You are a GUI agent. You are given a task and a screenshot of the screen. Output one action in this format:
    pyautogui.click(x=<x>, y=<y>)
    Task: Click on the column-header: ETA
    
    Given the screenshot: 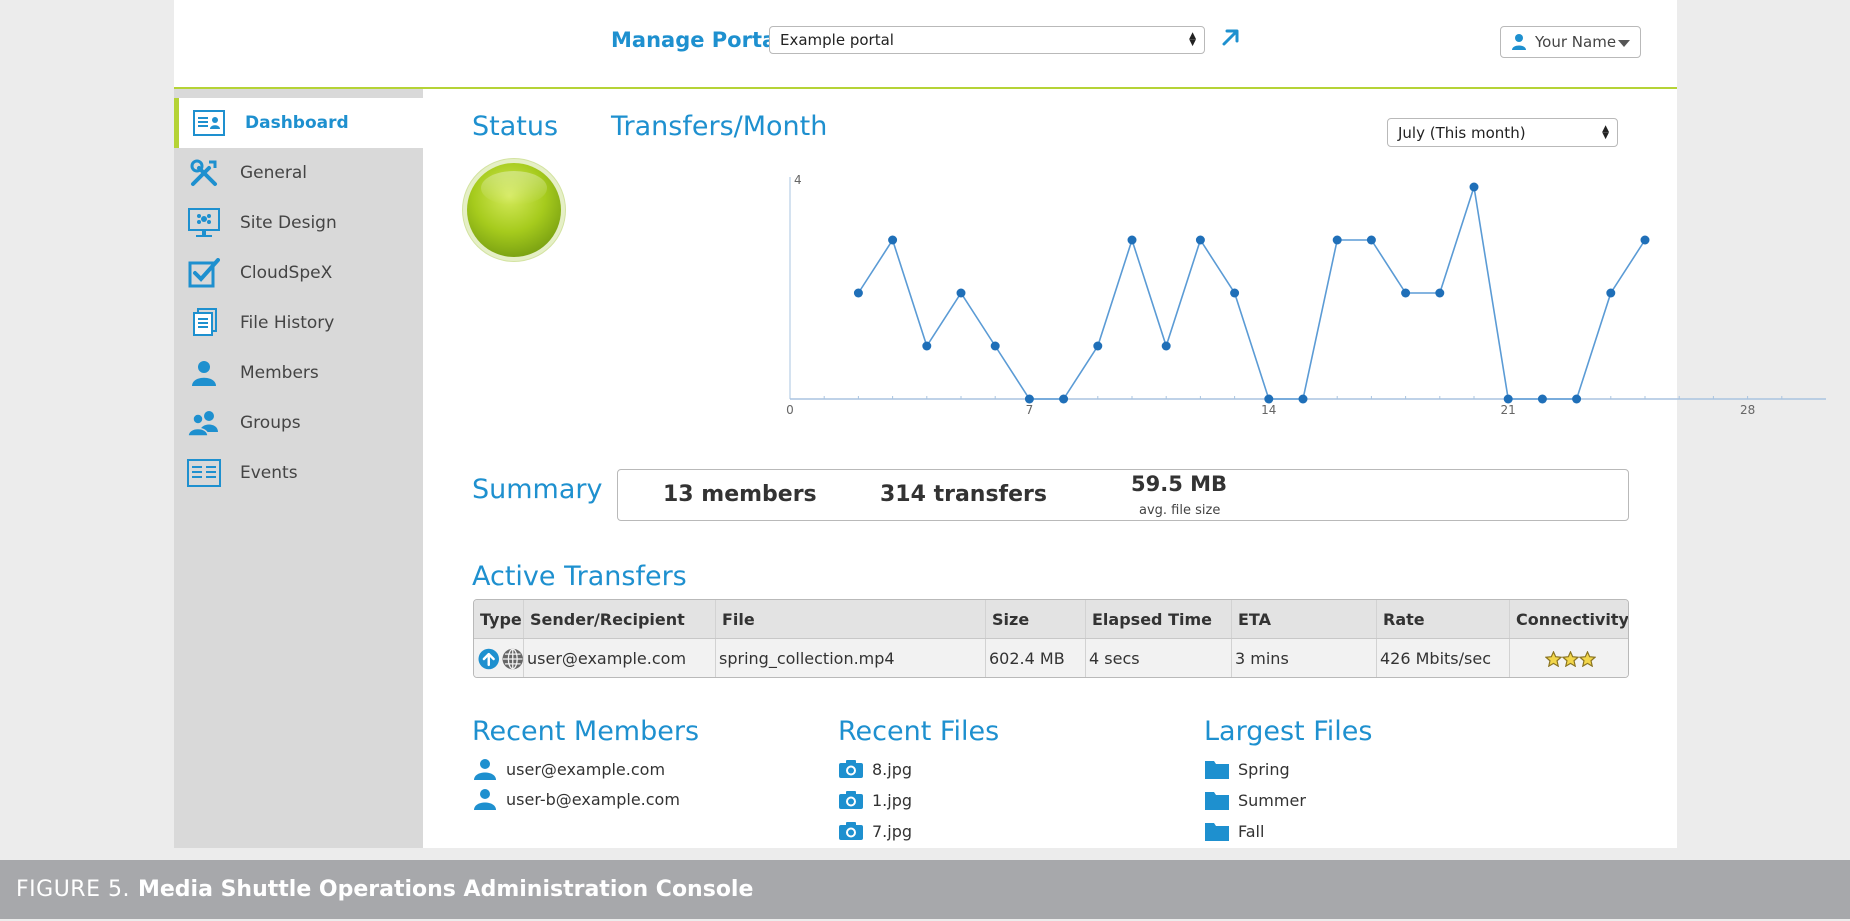 What is the action you would take?
    pyautogui.click(x=1304, y=619)
    